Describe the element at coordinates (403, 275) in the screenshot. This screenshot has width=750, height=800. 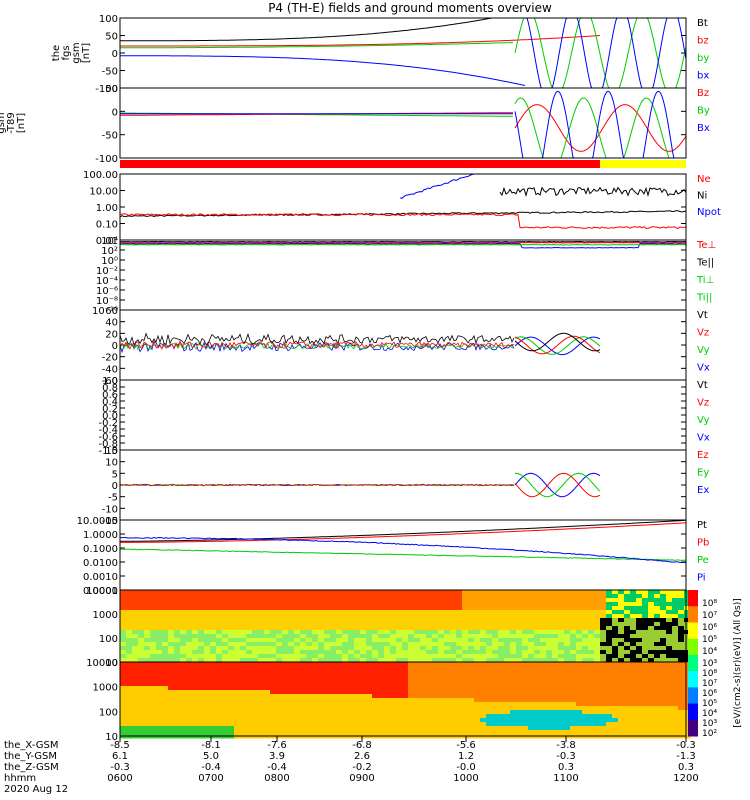
I see `panel-frame` at that location.